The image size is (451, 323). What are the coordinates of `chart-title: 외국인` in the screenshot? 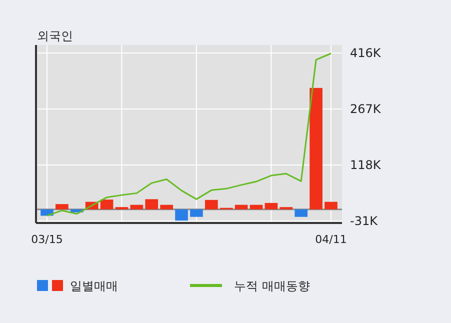 It's located at (55, 36).